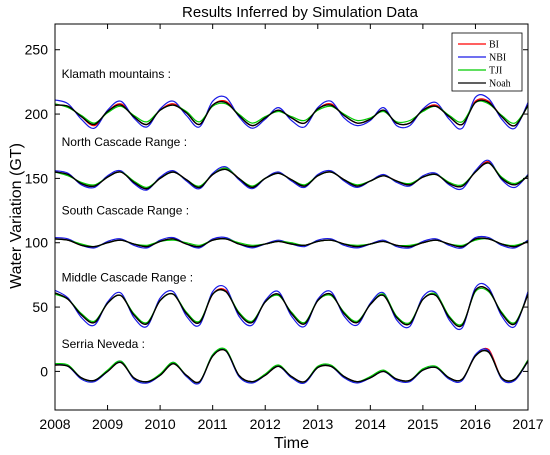  What do you see at coordinates (160, 424) in the screenshot?
I see `x-tick-label: 2010` at bounding box center [160, 424].